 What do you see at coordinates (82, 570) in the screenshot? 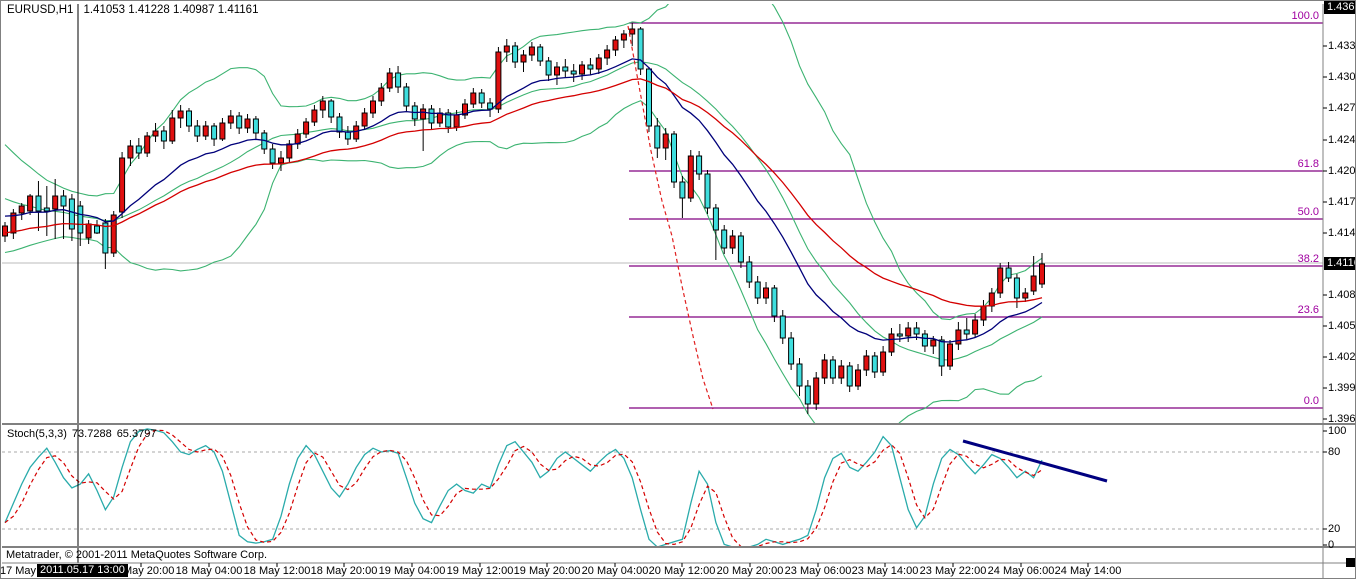
I see `time-tag-highlight: 2011.05.17 13:00` at bounding box center [82, 570].